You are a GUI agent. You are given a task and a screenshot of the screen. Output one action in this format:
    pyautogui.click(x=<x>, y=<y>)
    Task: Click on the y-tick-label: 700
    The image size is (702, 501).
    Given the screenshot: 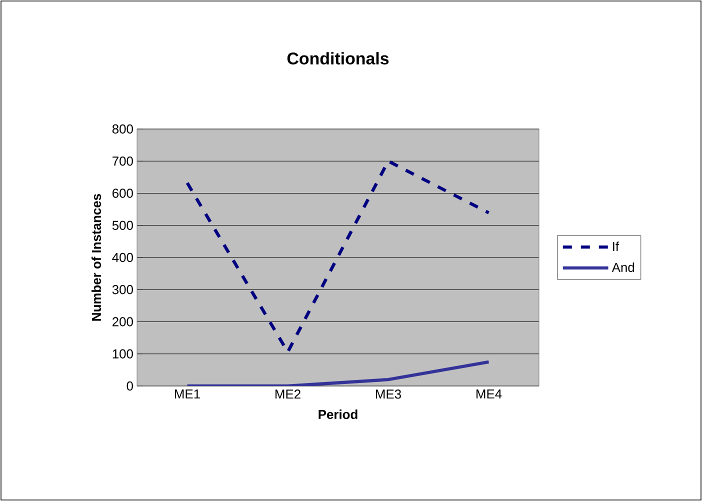 What is the action you would take?
    pyautogui.click(x=122, y=161)
    